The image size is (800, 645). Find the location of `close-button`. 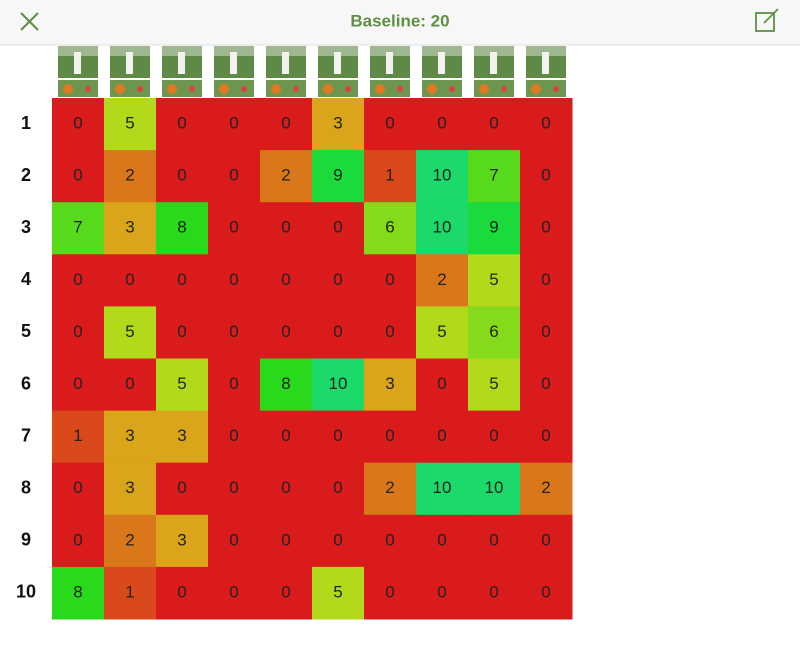

close-button is located at coordinates (29, 21).